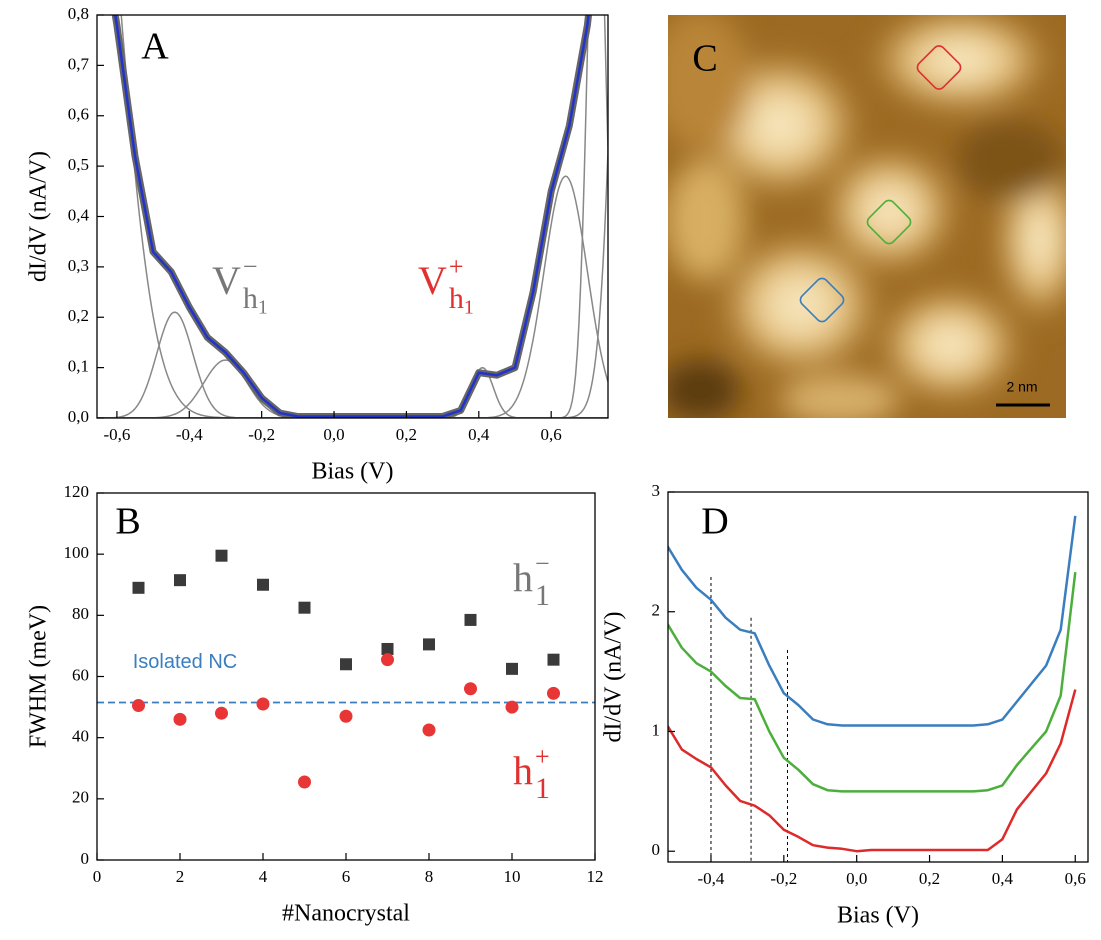 The width and height of the screenshot is (1101, 940). I want to click on y-tick-label: 0,7, so click(79, 63).